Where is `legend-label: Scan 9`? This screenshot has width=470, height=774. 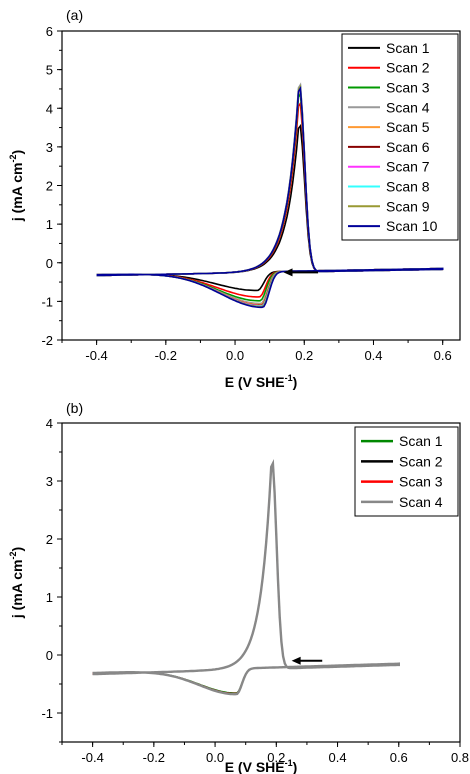
legend-label: Scan 9 is located at coordinates (408, 206).